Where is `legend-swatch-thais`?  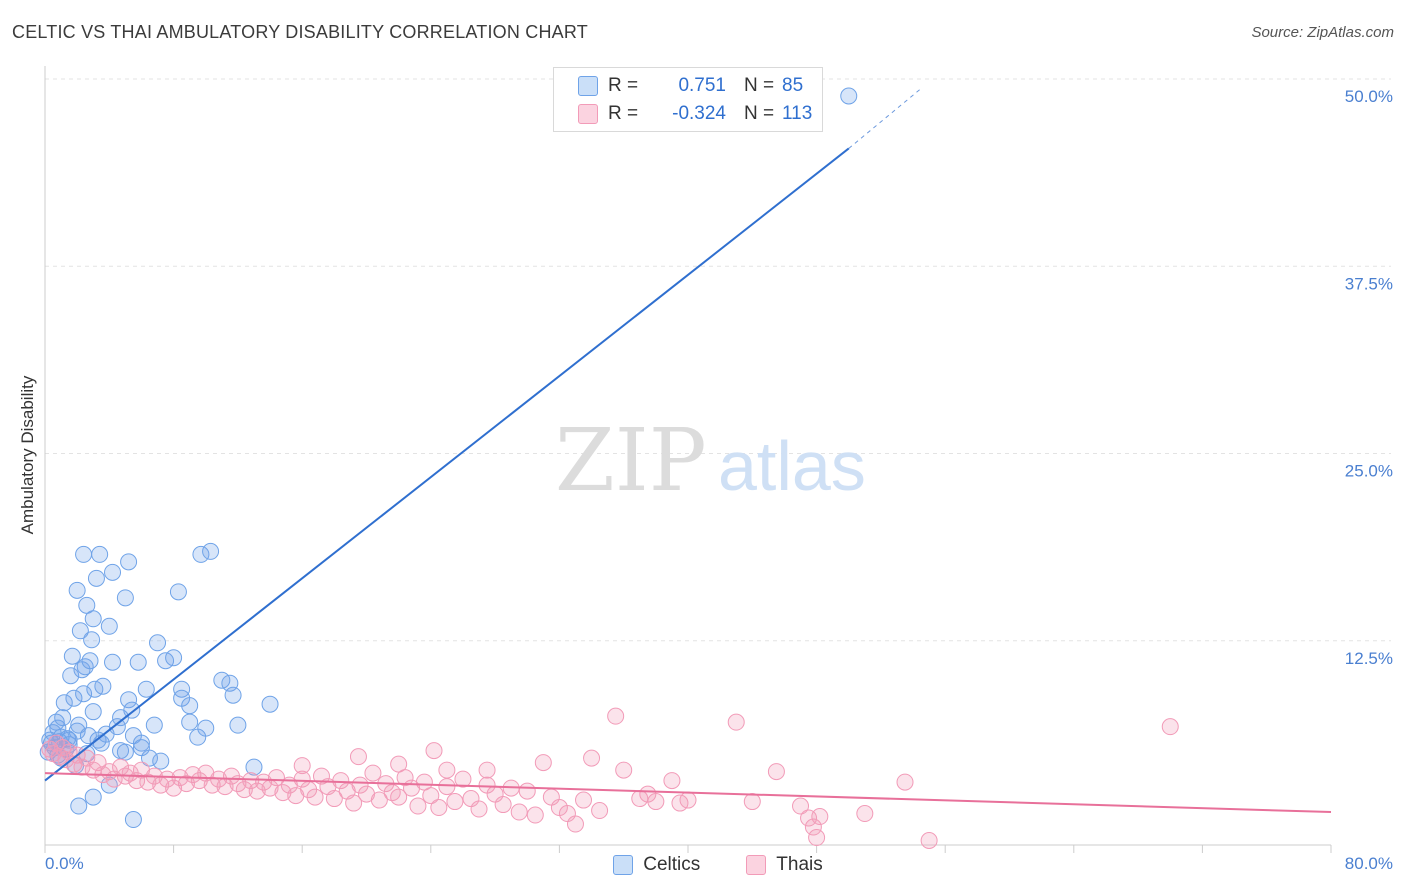 legend-swatch-thais is located at coordinates (756, 865).